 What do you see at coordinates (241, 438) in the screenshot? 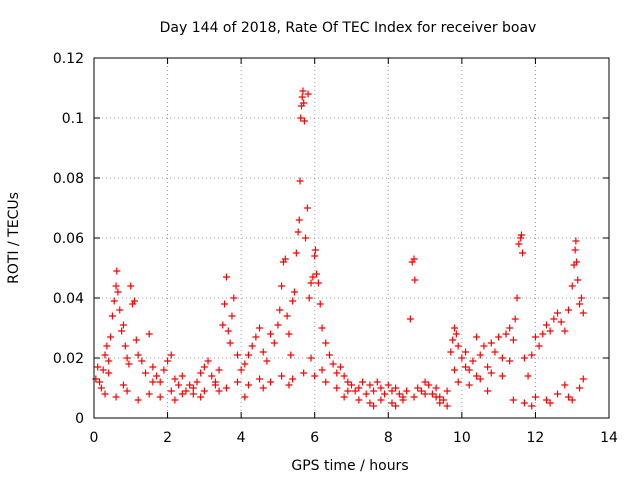
I see `x-tick-label: 4` at bounding box center [241, 438].